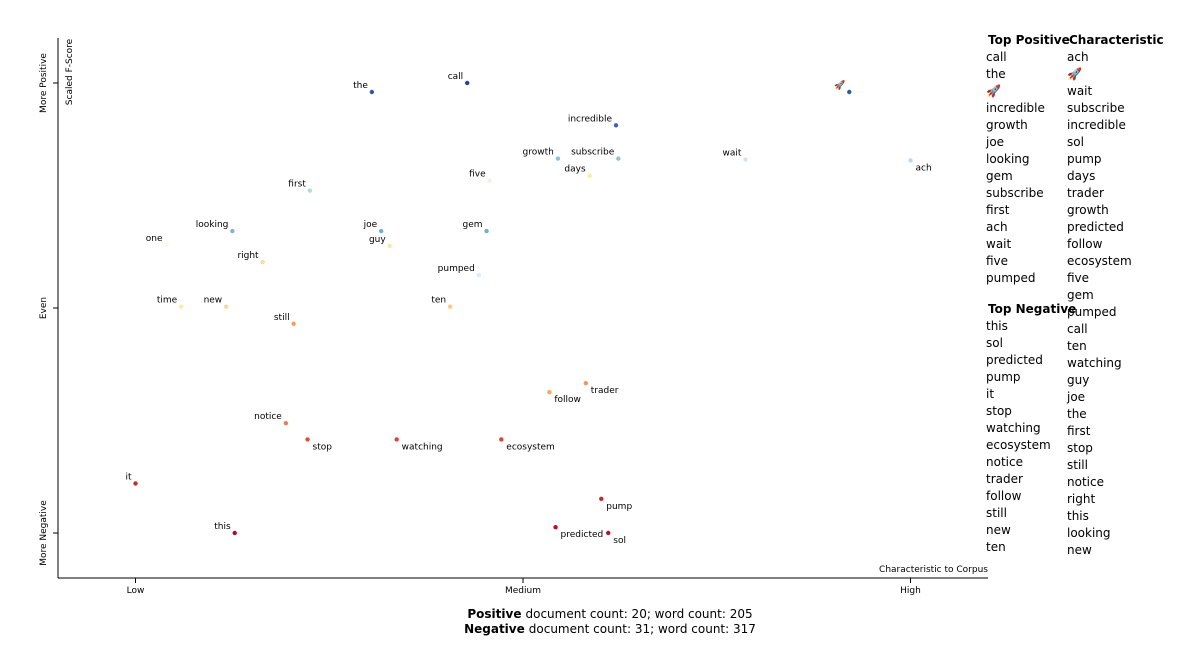 The image size is (1200, 654). What do you see at coordinates (619, 507) in the screenshot?
I see `point-label: pump` at bounding box center [619, 507].